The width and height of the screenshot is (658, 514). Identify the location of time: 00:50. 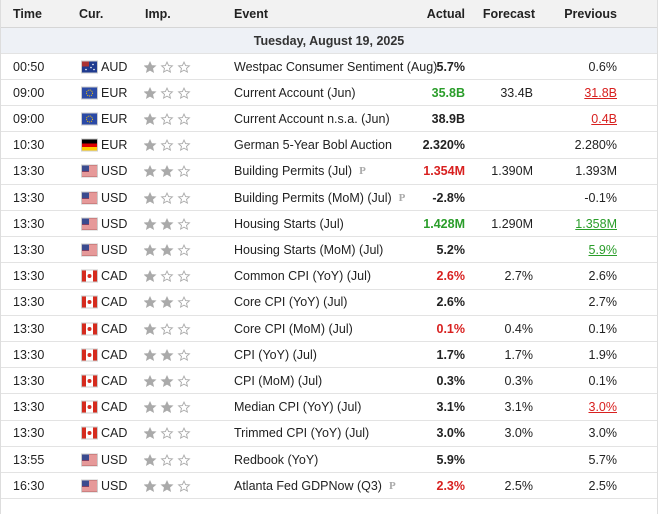
(29, 66).